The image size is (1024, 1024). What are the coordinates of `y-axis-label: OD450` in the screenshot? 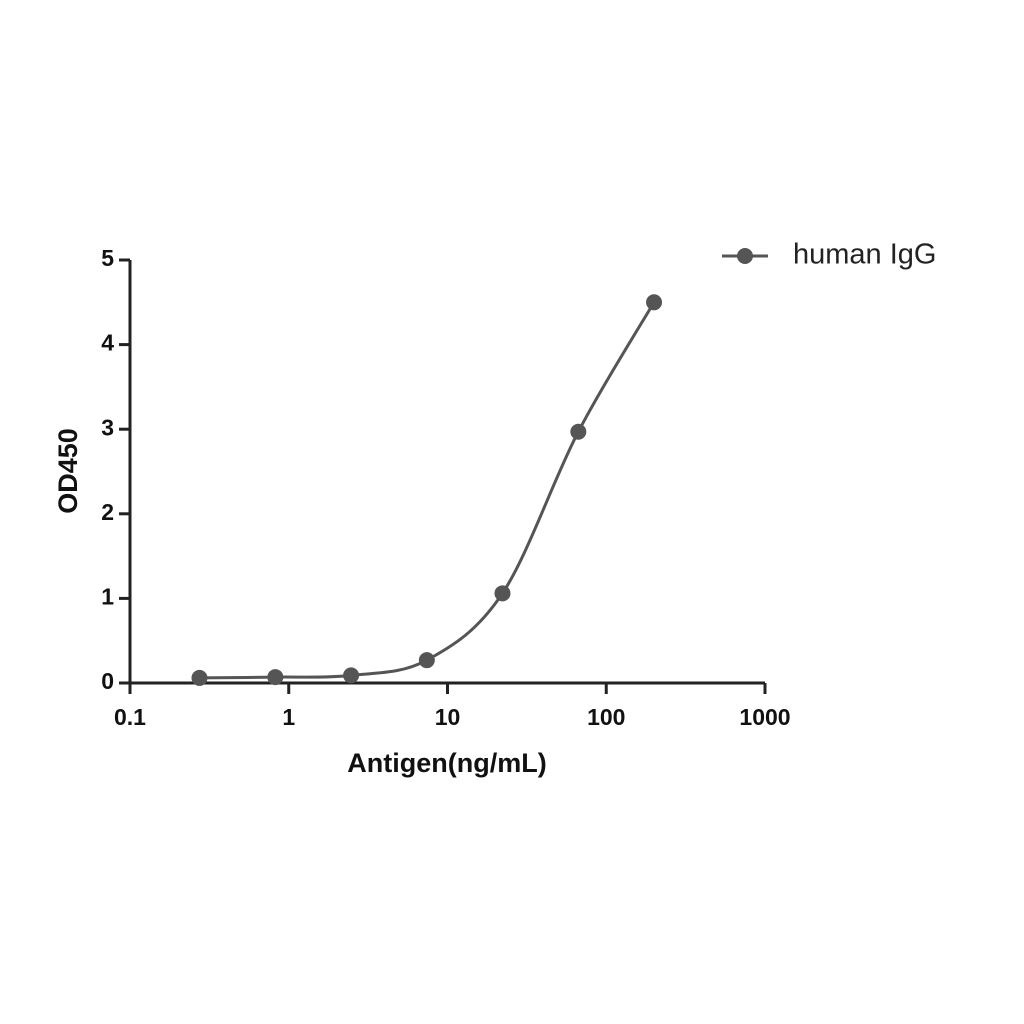 It's located at (68, 471).